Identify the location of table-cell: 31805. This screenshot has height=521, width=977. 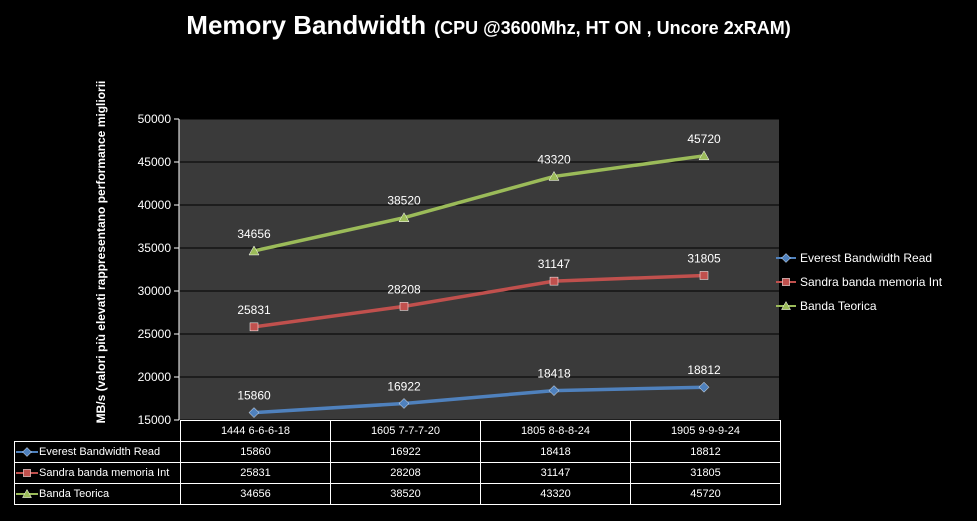
(705, 473).